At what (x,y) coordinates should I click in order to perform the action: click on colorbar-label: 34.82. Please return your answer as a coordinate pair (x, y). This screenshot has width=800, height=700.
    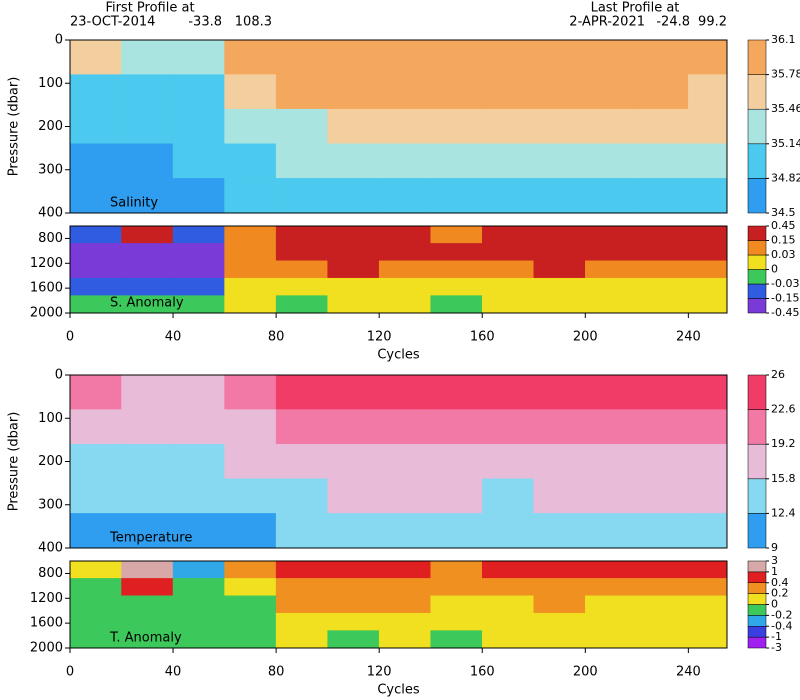
    Looking at the image, I should click on (785, 177).